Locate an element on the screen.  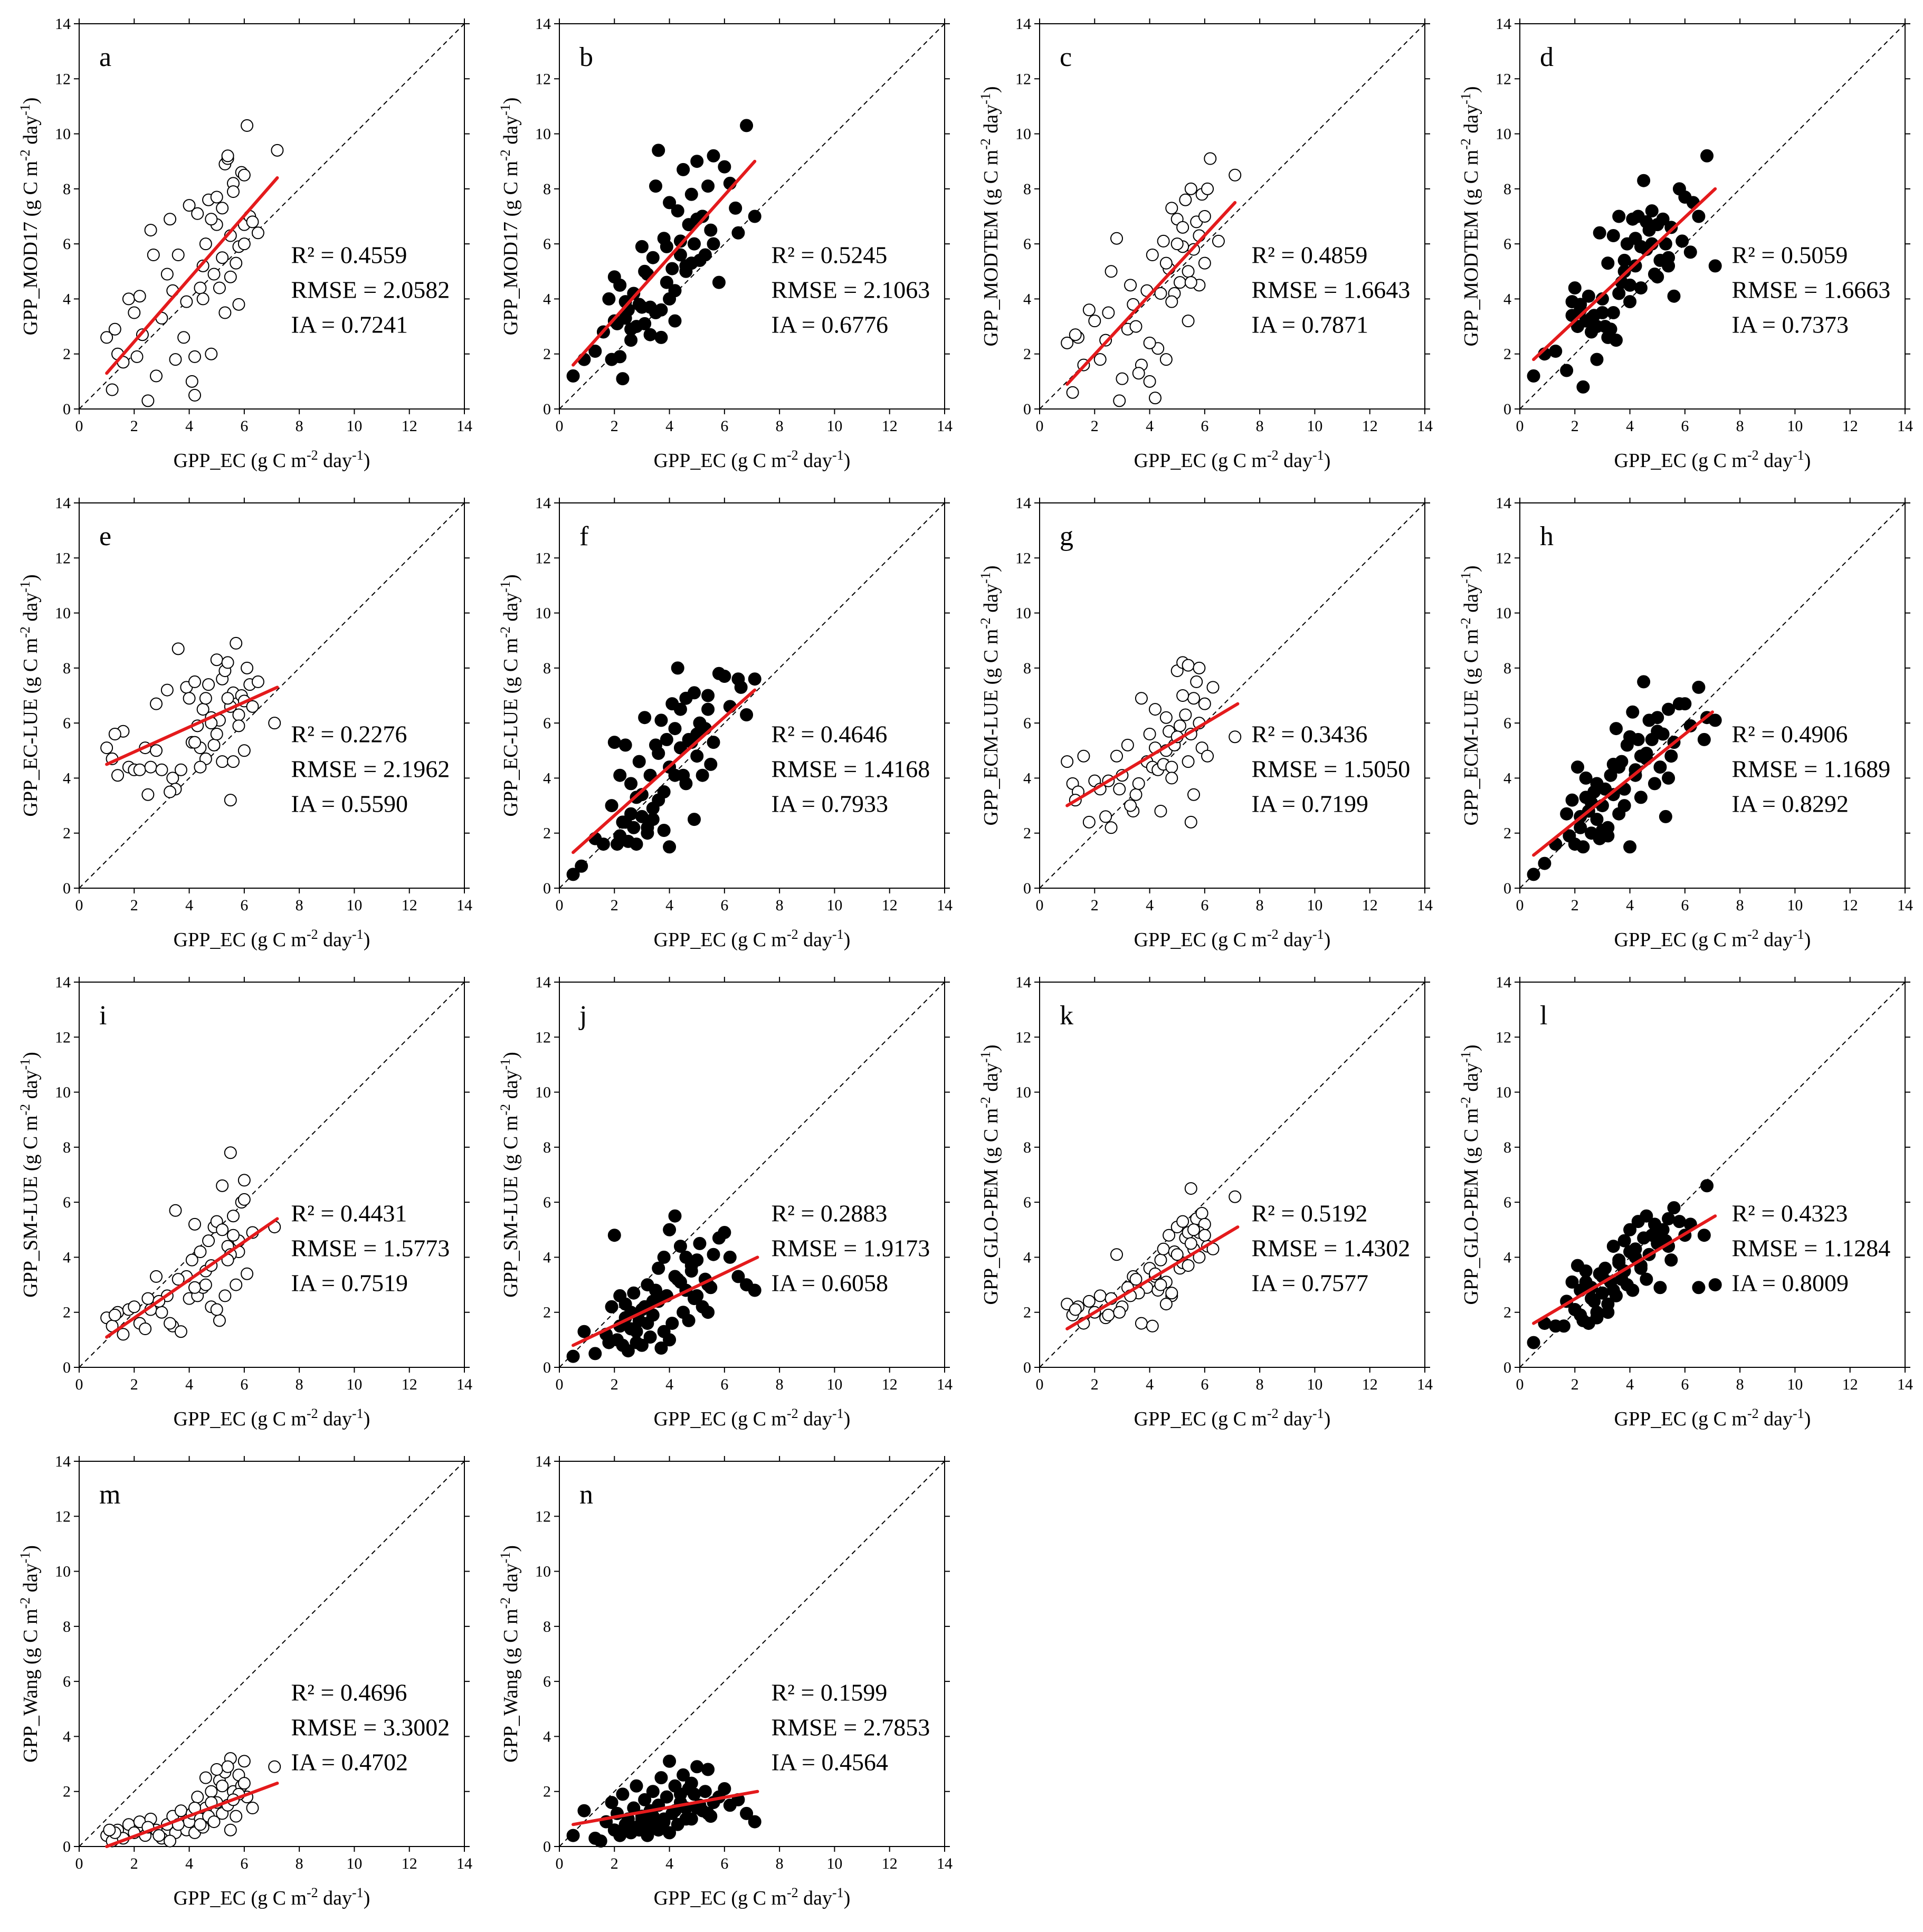
stat-ia: IA = 0.8009 is located at coordinates (1791, 1283).